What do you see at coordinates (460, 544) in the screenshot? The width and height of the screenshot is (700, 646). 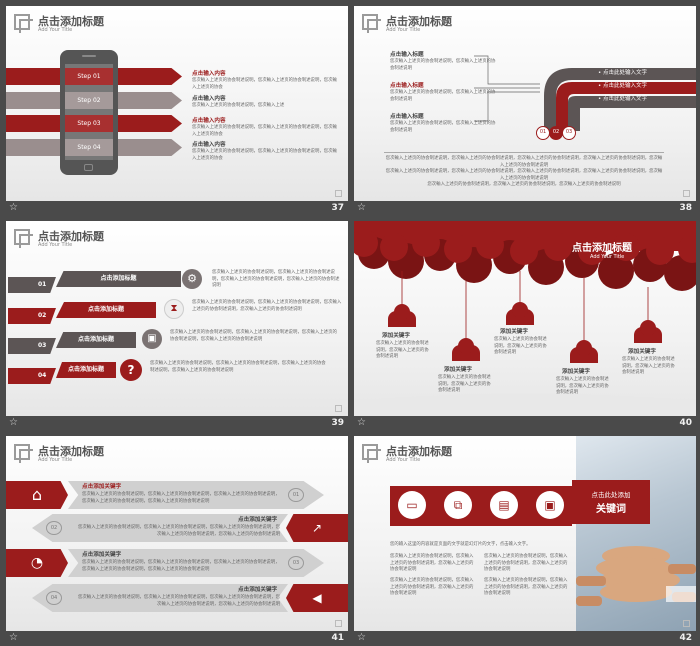 I see `intro-text: 您的输入这里的内容就是页面的文字就是幻灯片的文字，点击输入文字。` at bounding box center [460, 544].